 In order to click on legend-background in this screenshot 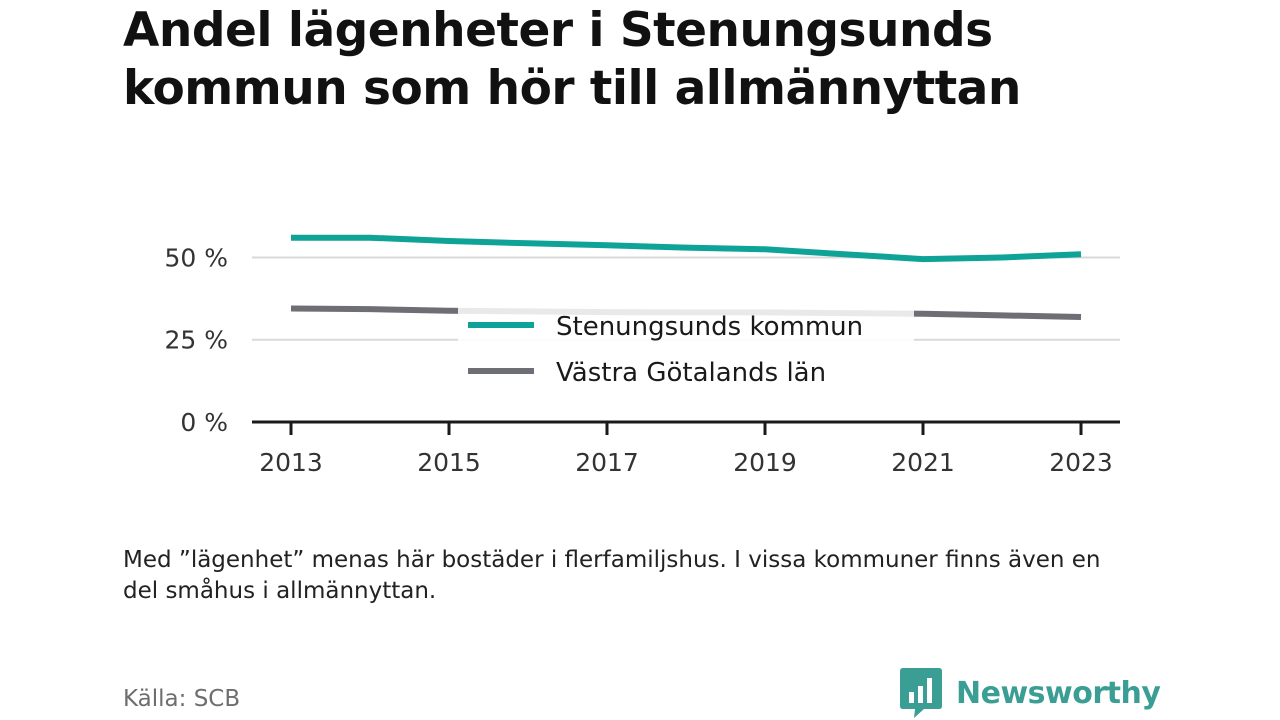, I will do `click(686, 353)`.